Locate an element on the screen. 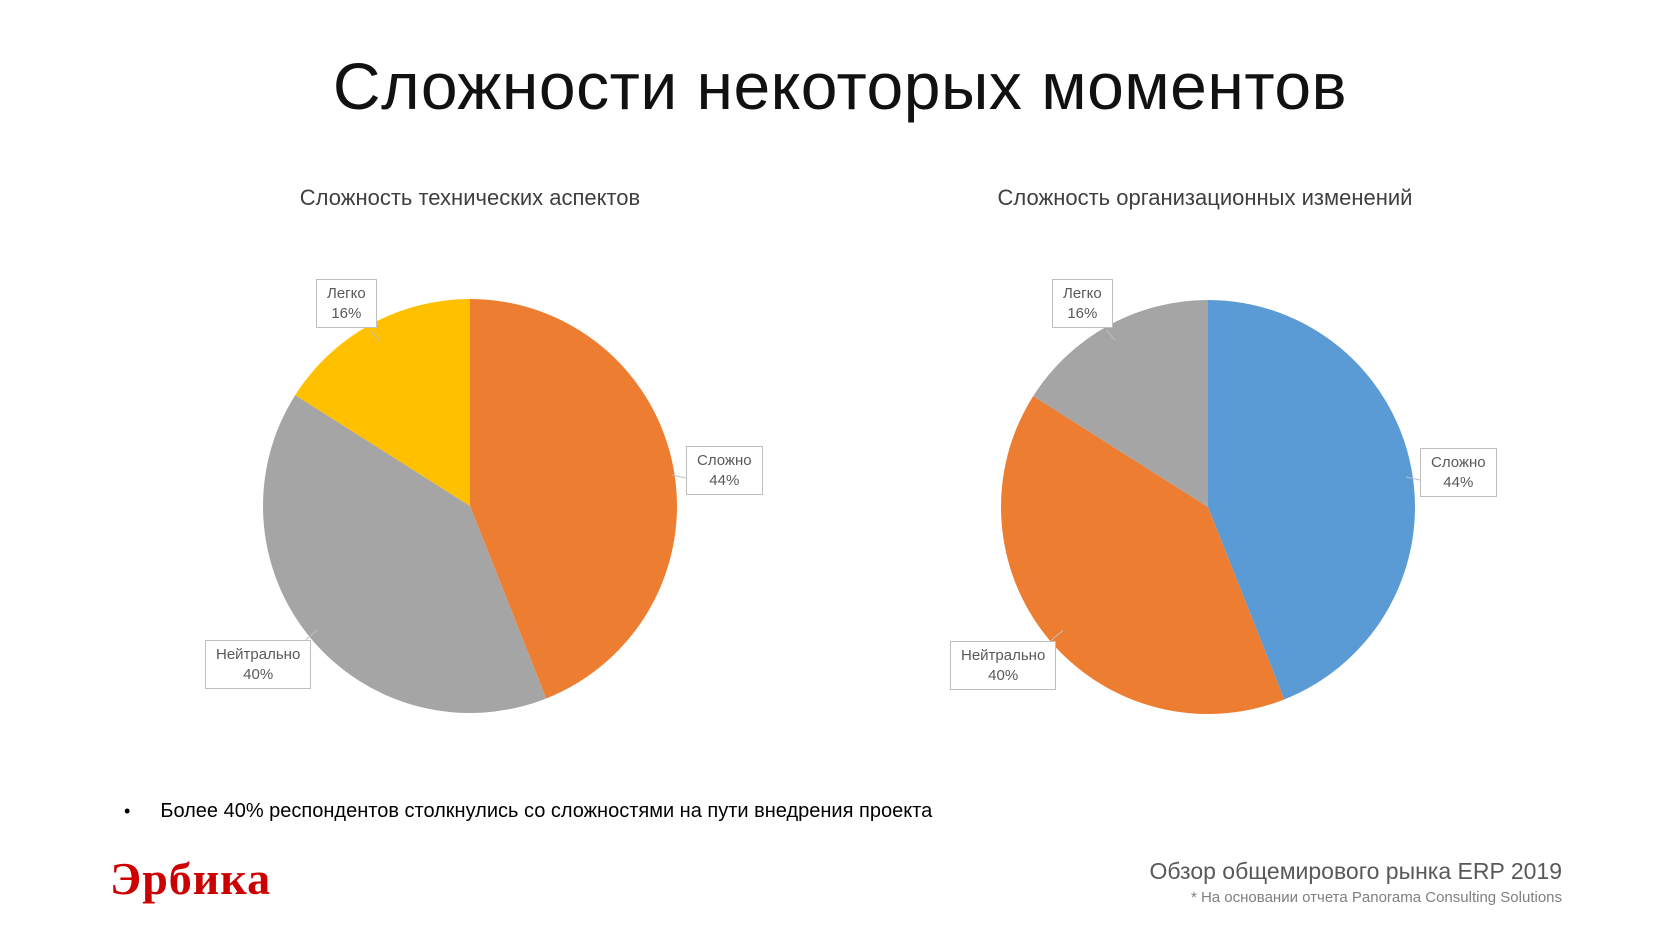  pie-chart-organizational is located at coordinates (1207, 507).